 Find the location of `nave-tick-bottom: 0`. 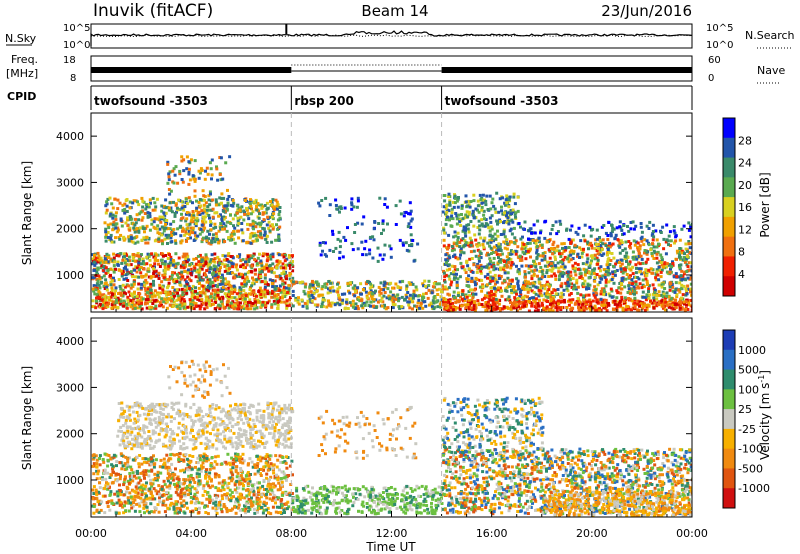

nave-tick-bottom: 0 is located at coordinates (711, 78).